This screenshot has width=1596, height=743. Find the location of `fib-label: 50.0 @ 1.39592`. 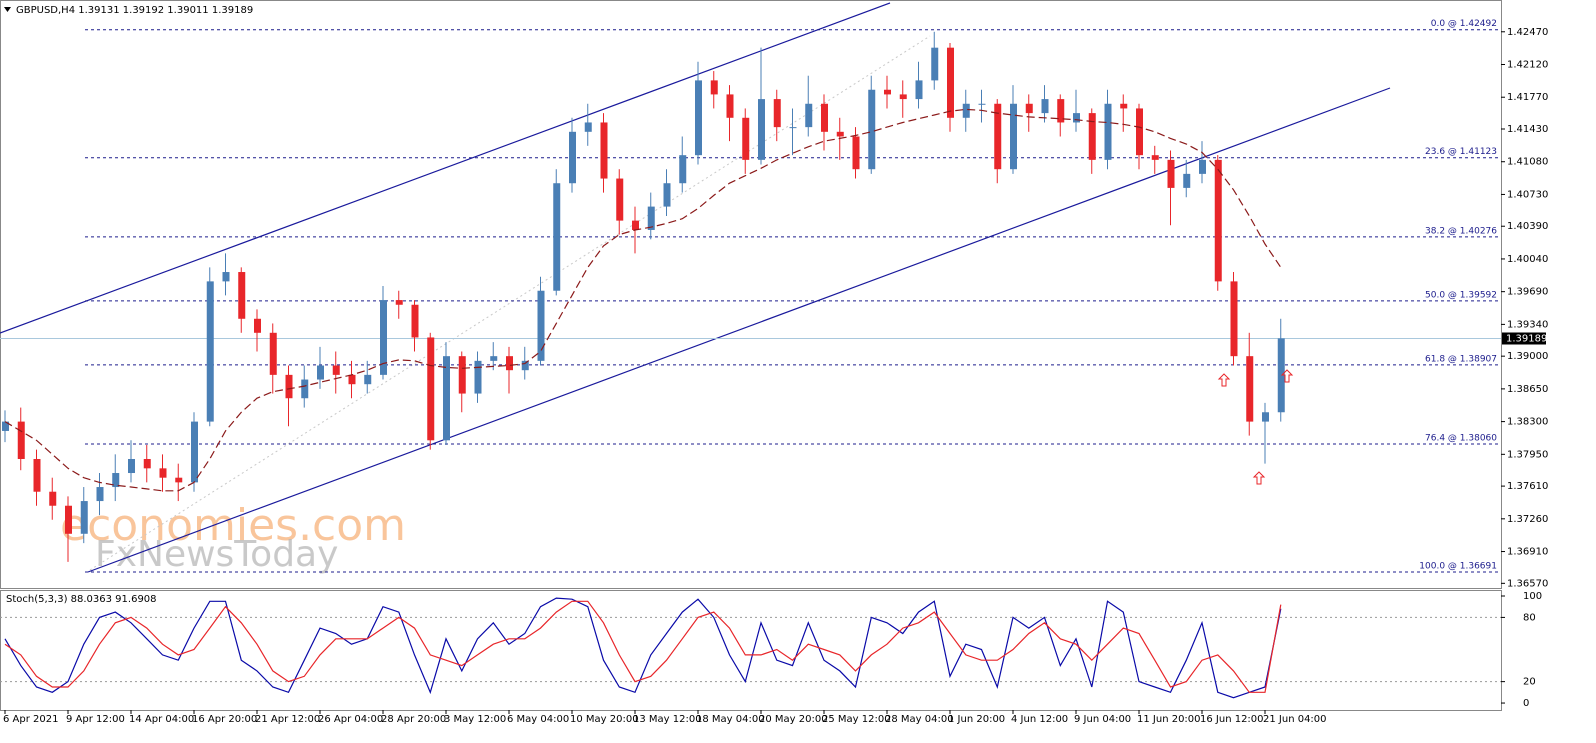

fib-label: 50.0 @ 1.39592 is located at coordinates (1461, 295).